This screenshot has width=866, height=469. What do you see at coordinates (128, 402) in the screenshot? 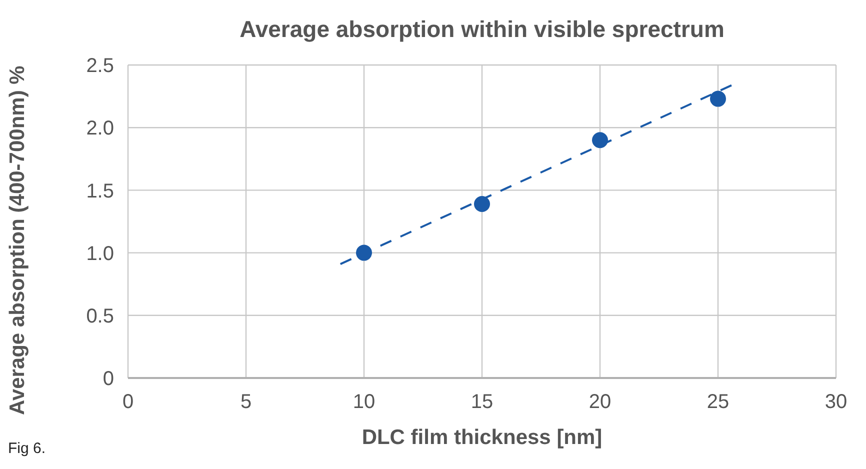
I see `x-tick-label: 0` at bounding box center [128, 402].